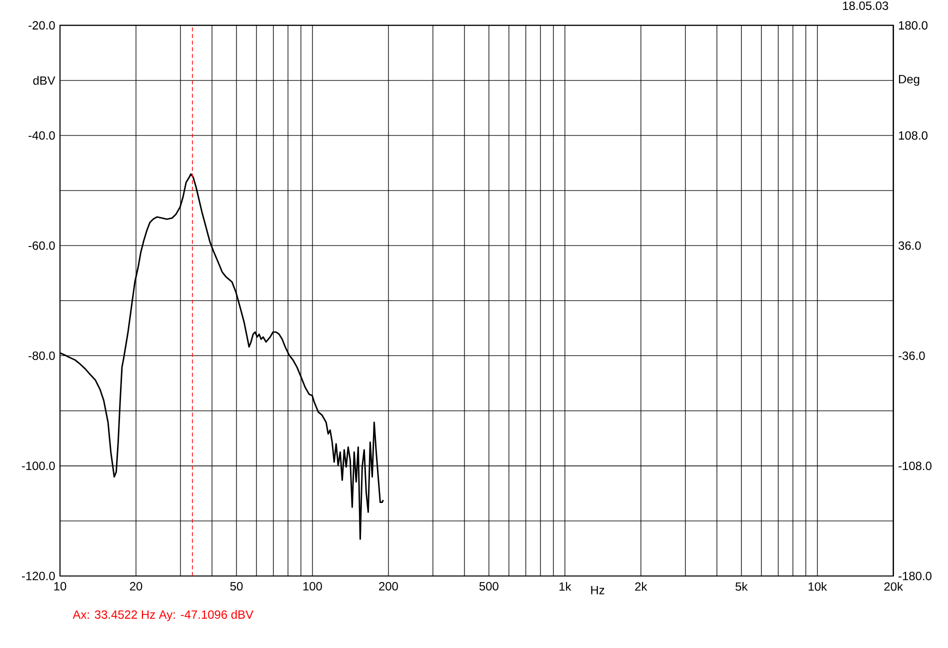 The height and width of the screenshot is (648, 948). Describe the element at coordinates (388, 586) in the screenshot. I see `x-tick-label: 200` at that location.